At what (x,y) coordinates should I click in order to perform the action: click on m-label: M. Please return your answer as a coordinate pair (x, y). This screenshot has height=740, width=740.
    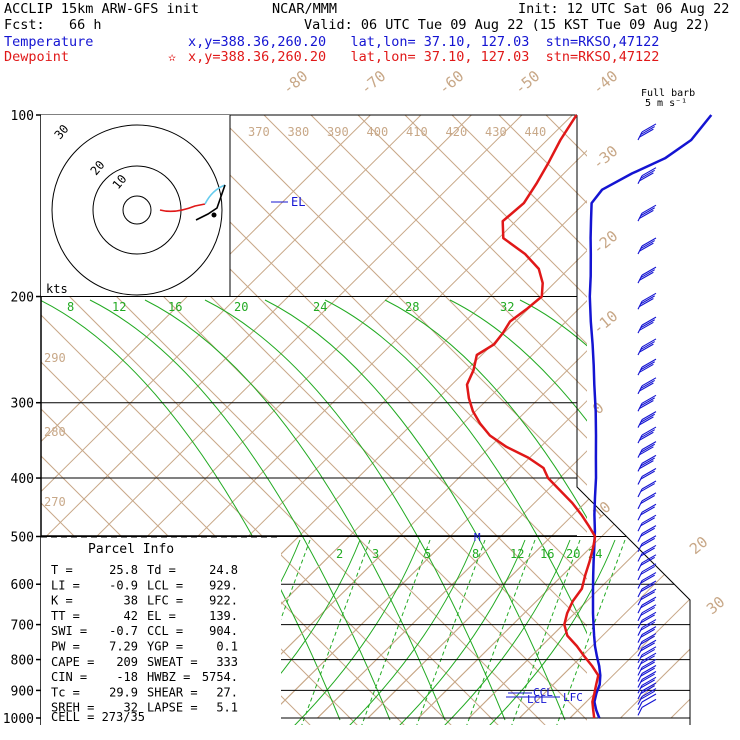
    Looking at the image, I should click on (477, 537).